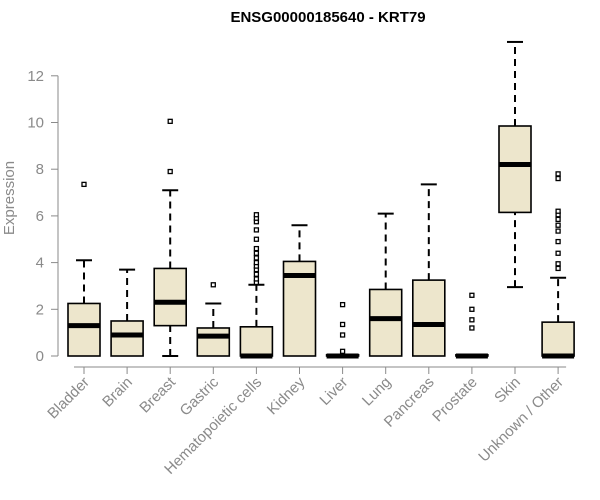  What do you see at coordinates (9, 198) in the screenshot?
I see `y-axis-label: Expression` at bounding box center [9, 198].